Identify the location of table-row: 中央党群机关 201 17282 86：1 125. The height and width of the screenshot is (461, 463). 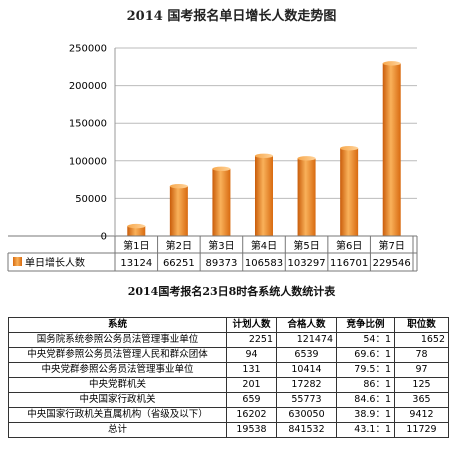
(228, 385).